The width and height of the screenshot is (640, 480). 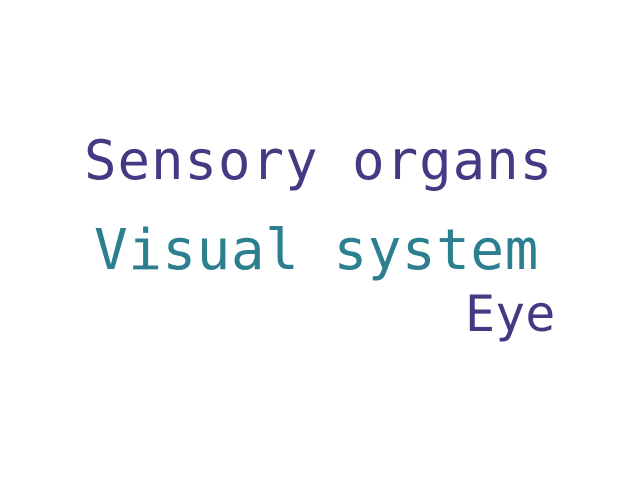 What do you see at coordinates (316, 250) in the screenshot?
I see `word-visual-system: Visual system` at bounding box center [316, 250].